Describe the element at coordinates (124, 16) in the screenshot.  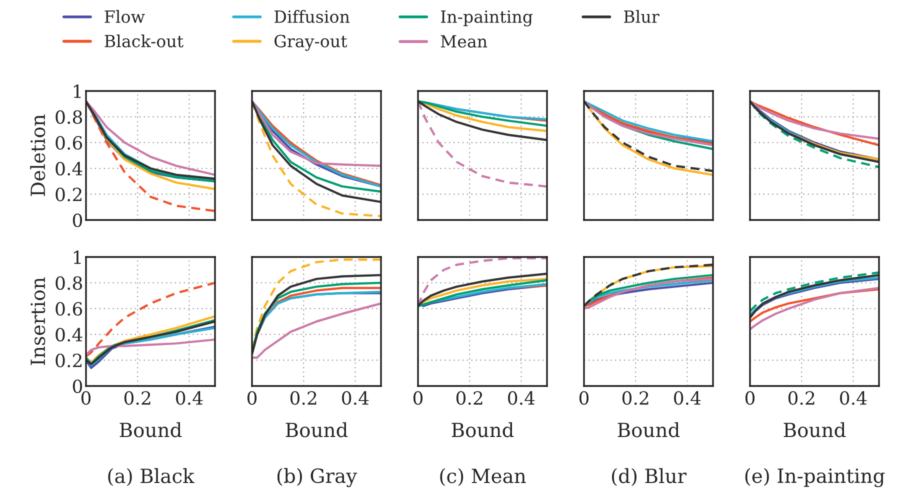
I see `legend-label: Flow` at that location.